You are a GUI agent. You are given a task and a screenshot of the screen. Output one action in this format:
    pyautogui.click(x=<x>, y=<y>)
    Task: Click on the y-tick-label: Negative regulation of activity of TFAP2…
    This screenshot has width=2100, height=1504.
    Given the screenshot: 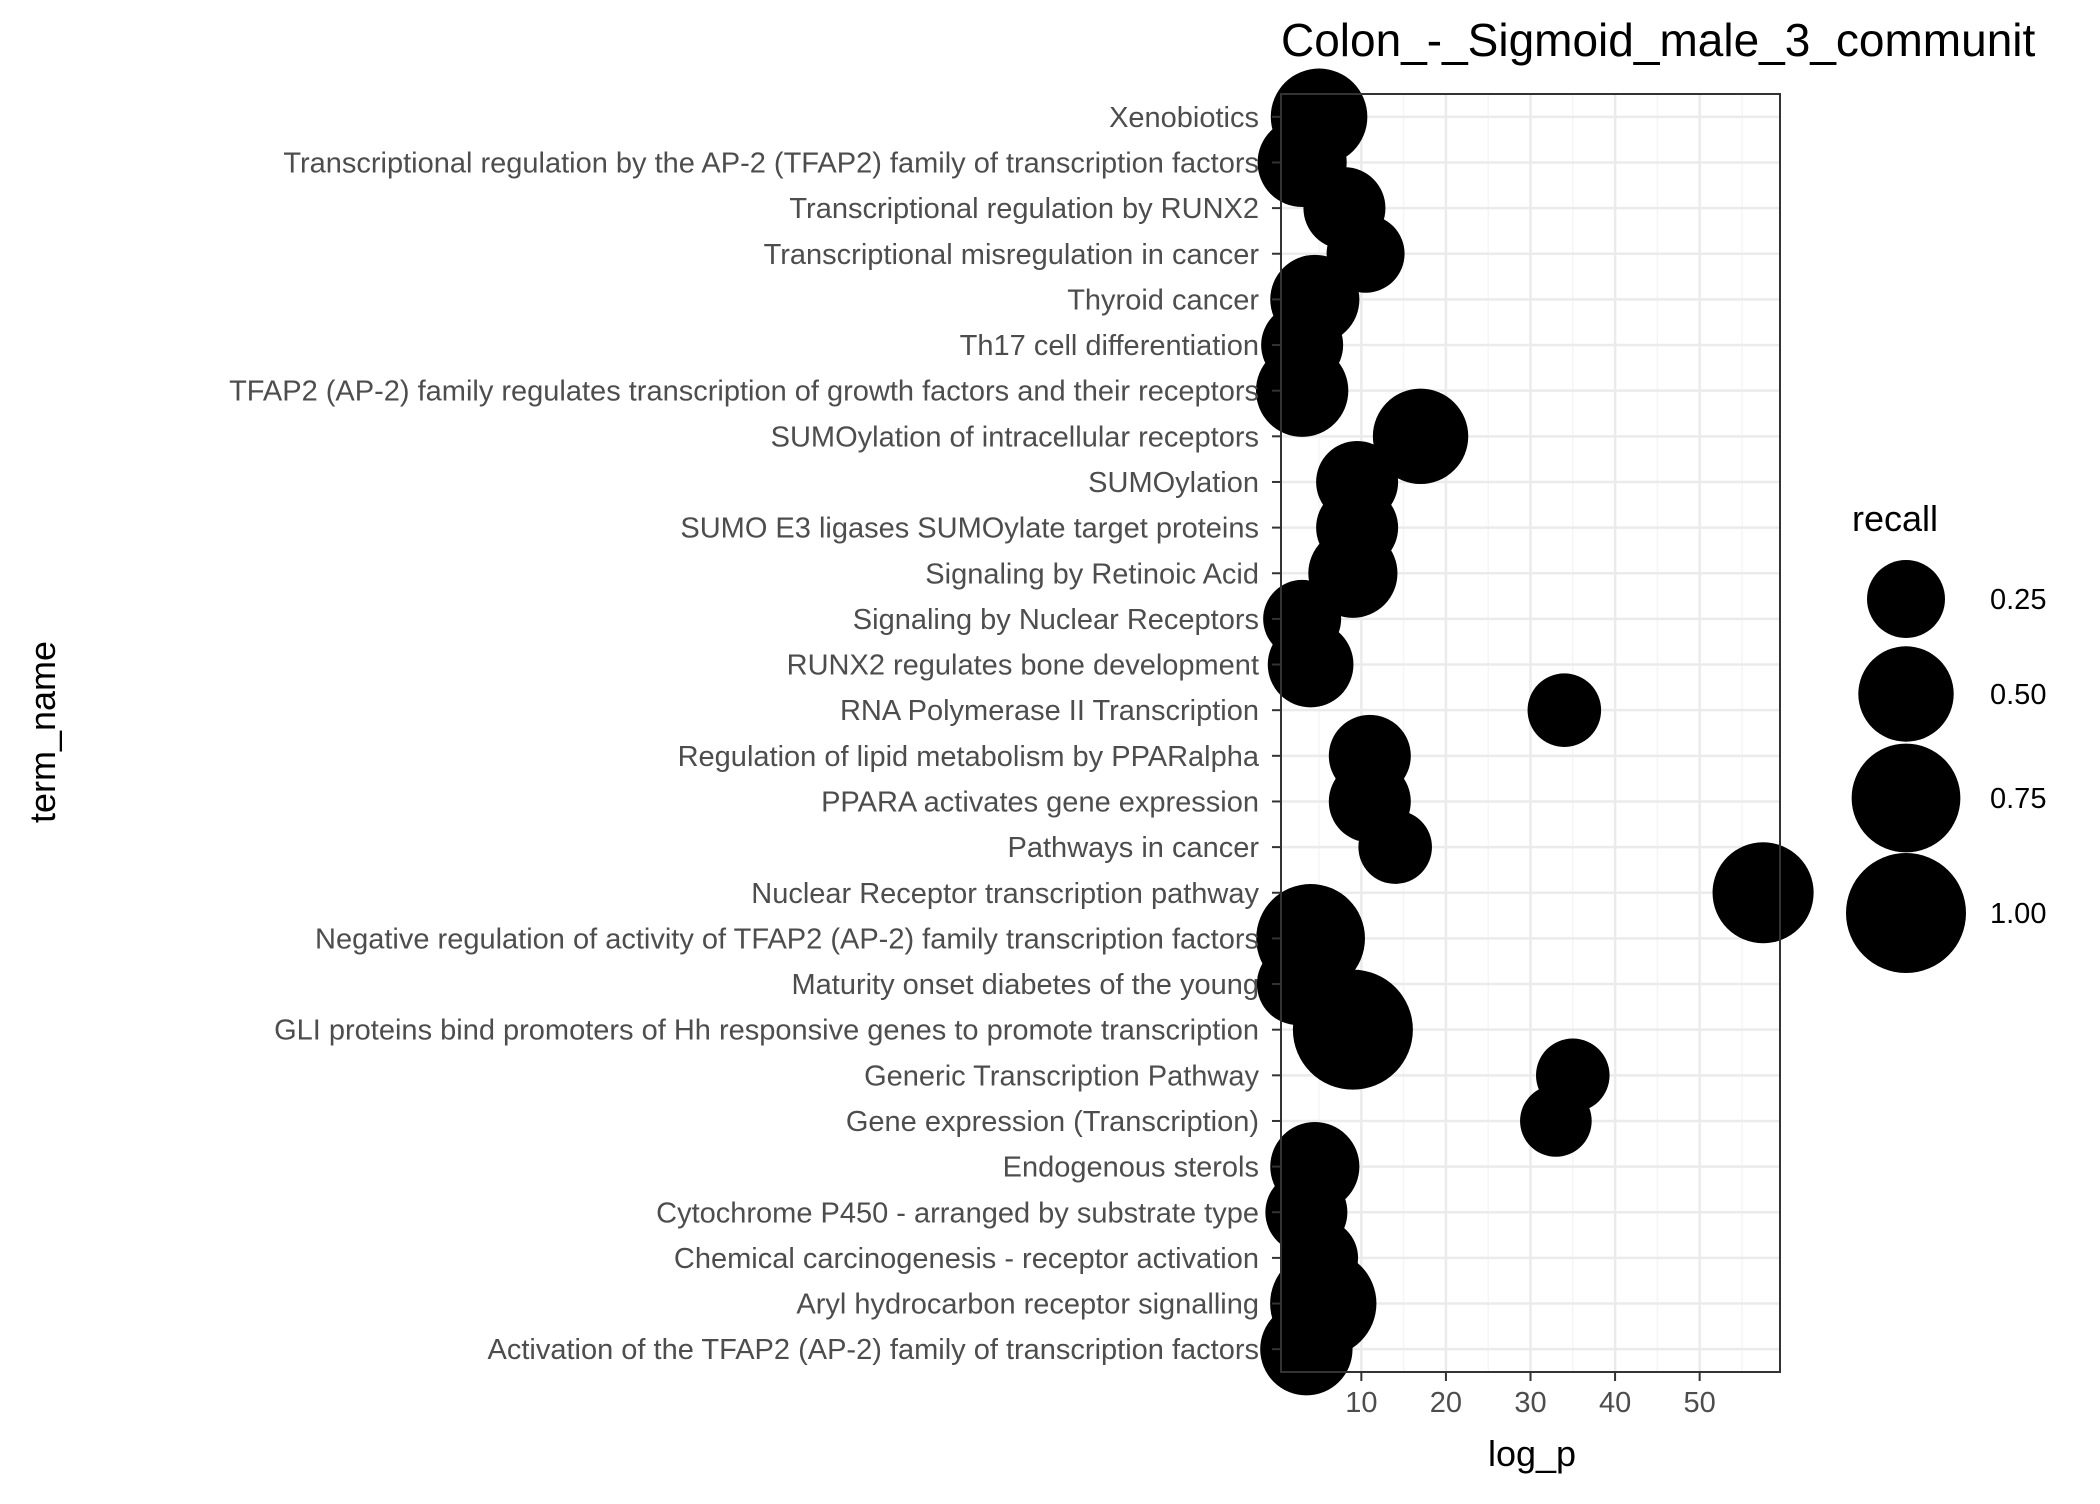 What is the action you would take?
    pyautogui.click(x=787, y=939)
    